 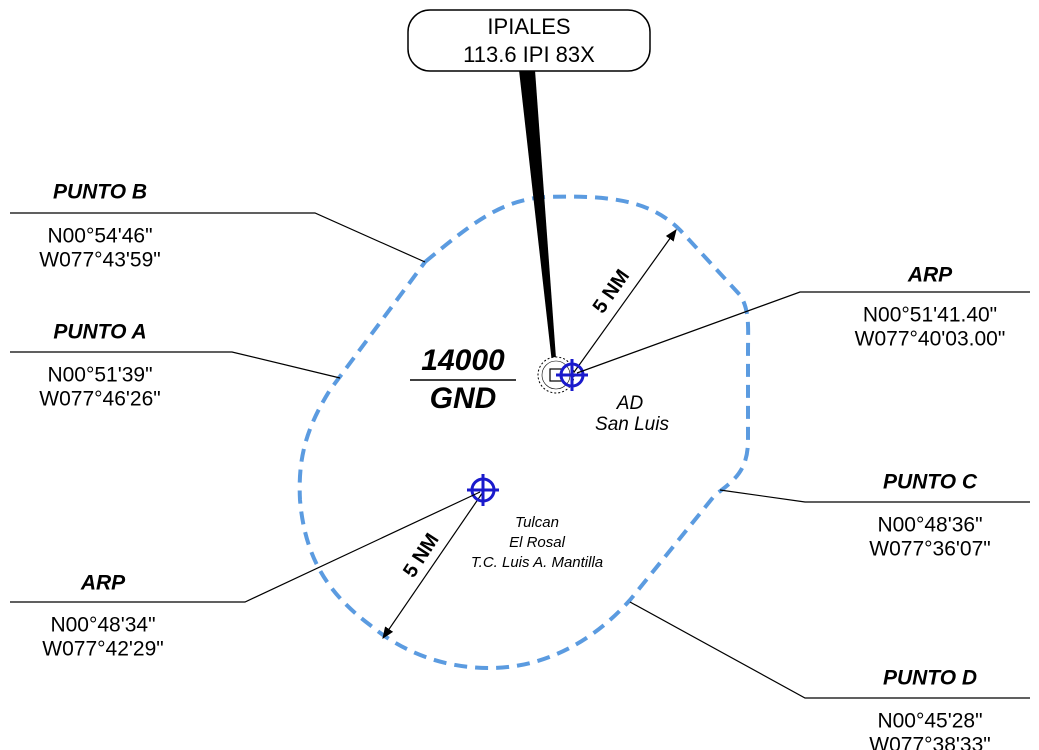 I want to click on point-lon: W077°43'59", so click(x=99, y=260).